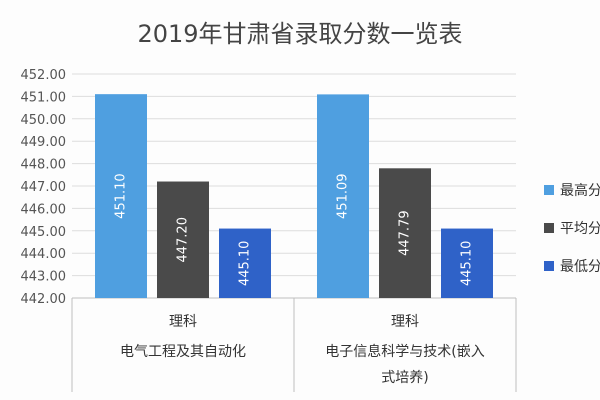 The height and width of the screenshot is (400, 600). I want to click on data-label: 451.10, so click(121, 196).